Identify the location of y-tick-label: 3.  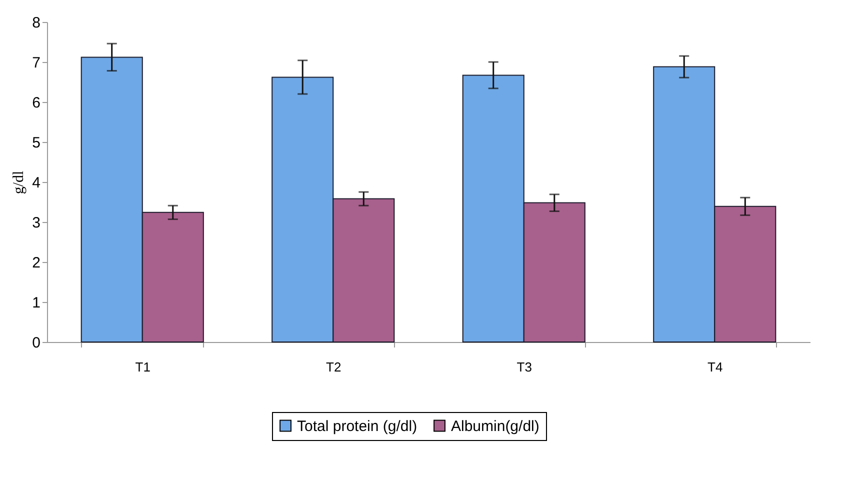
(36, 223).